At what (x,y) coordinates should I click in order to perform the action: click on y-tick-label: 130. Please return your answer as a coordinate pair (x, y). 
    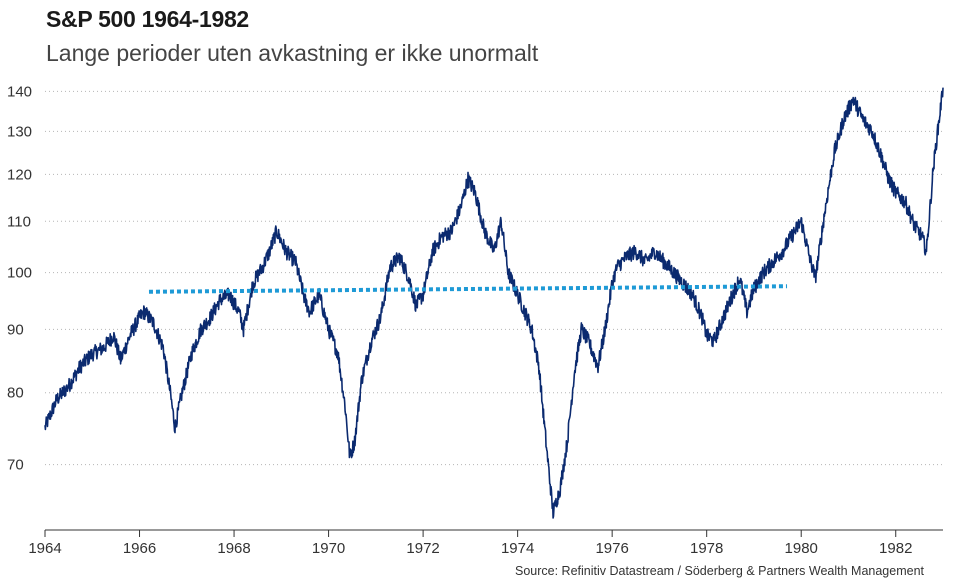
    Looking at the image, I should click on (19, 131).